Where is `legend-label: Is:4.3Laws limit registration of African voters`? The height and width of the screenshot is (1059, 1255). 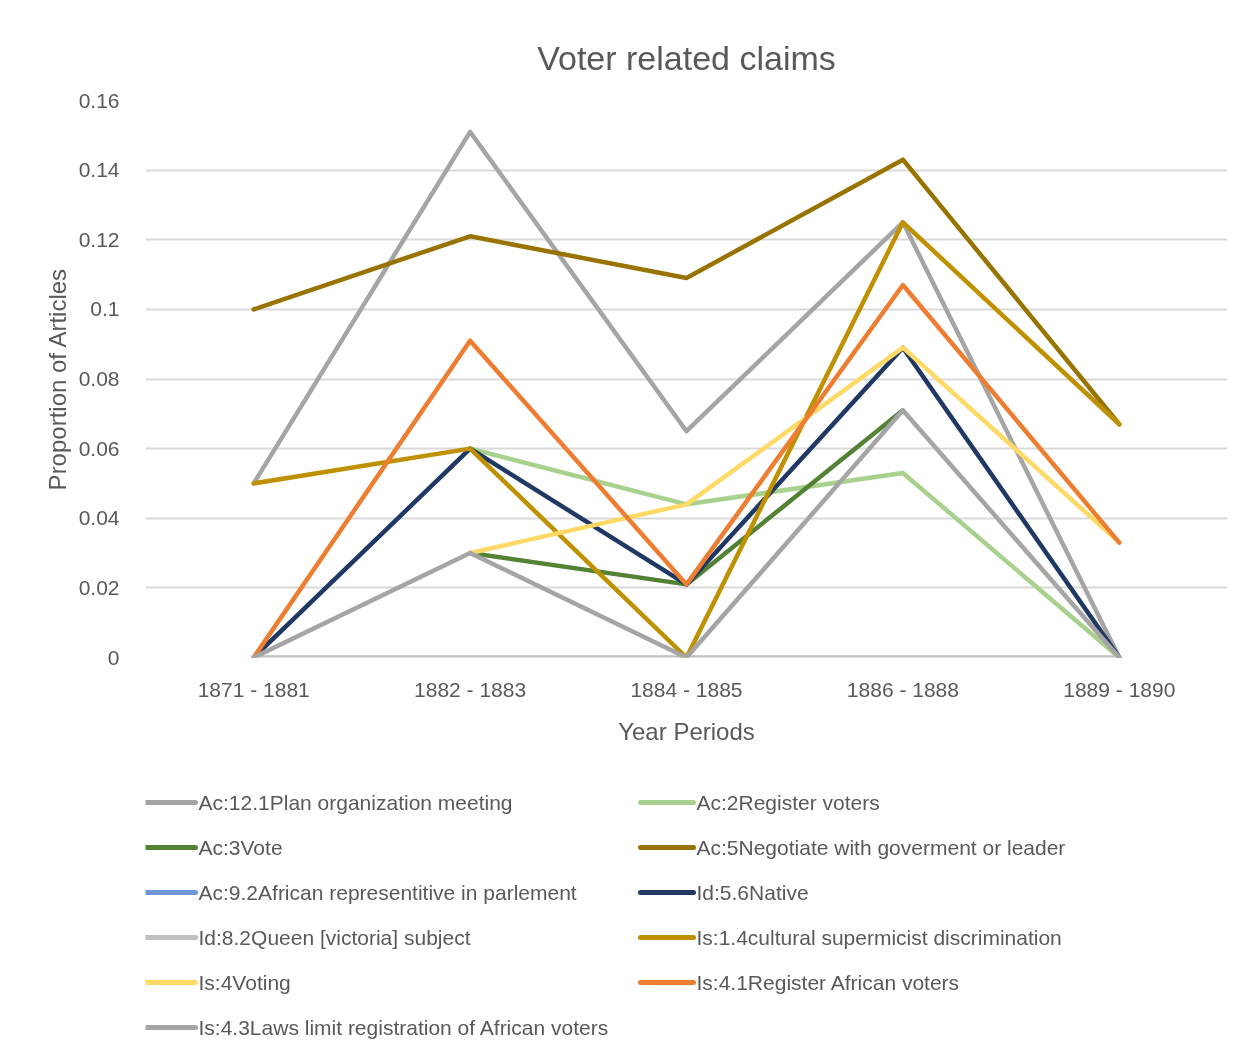
legend-label: Is:4.3Laws limit registration of African voters is located at coordinates (403, 1027).